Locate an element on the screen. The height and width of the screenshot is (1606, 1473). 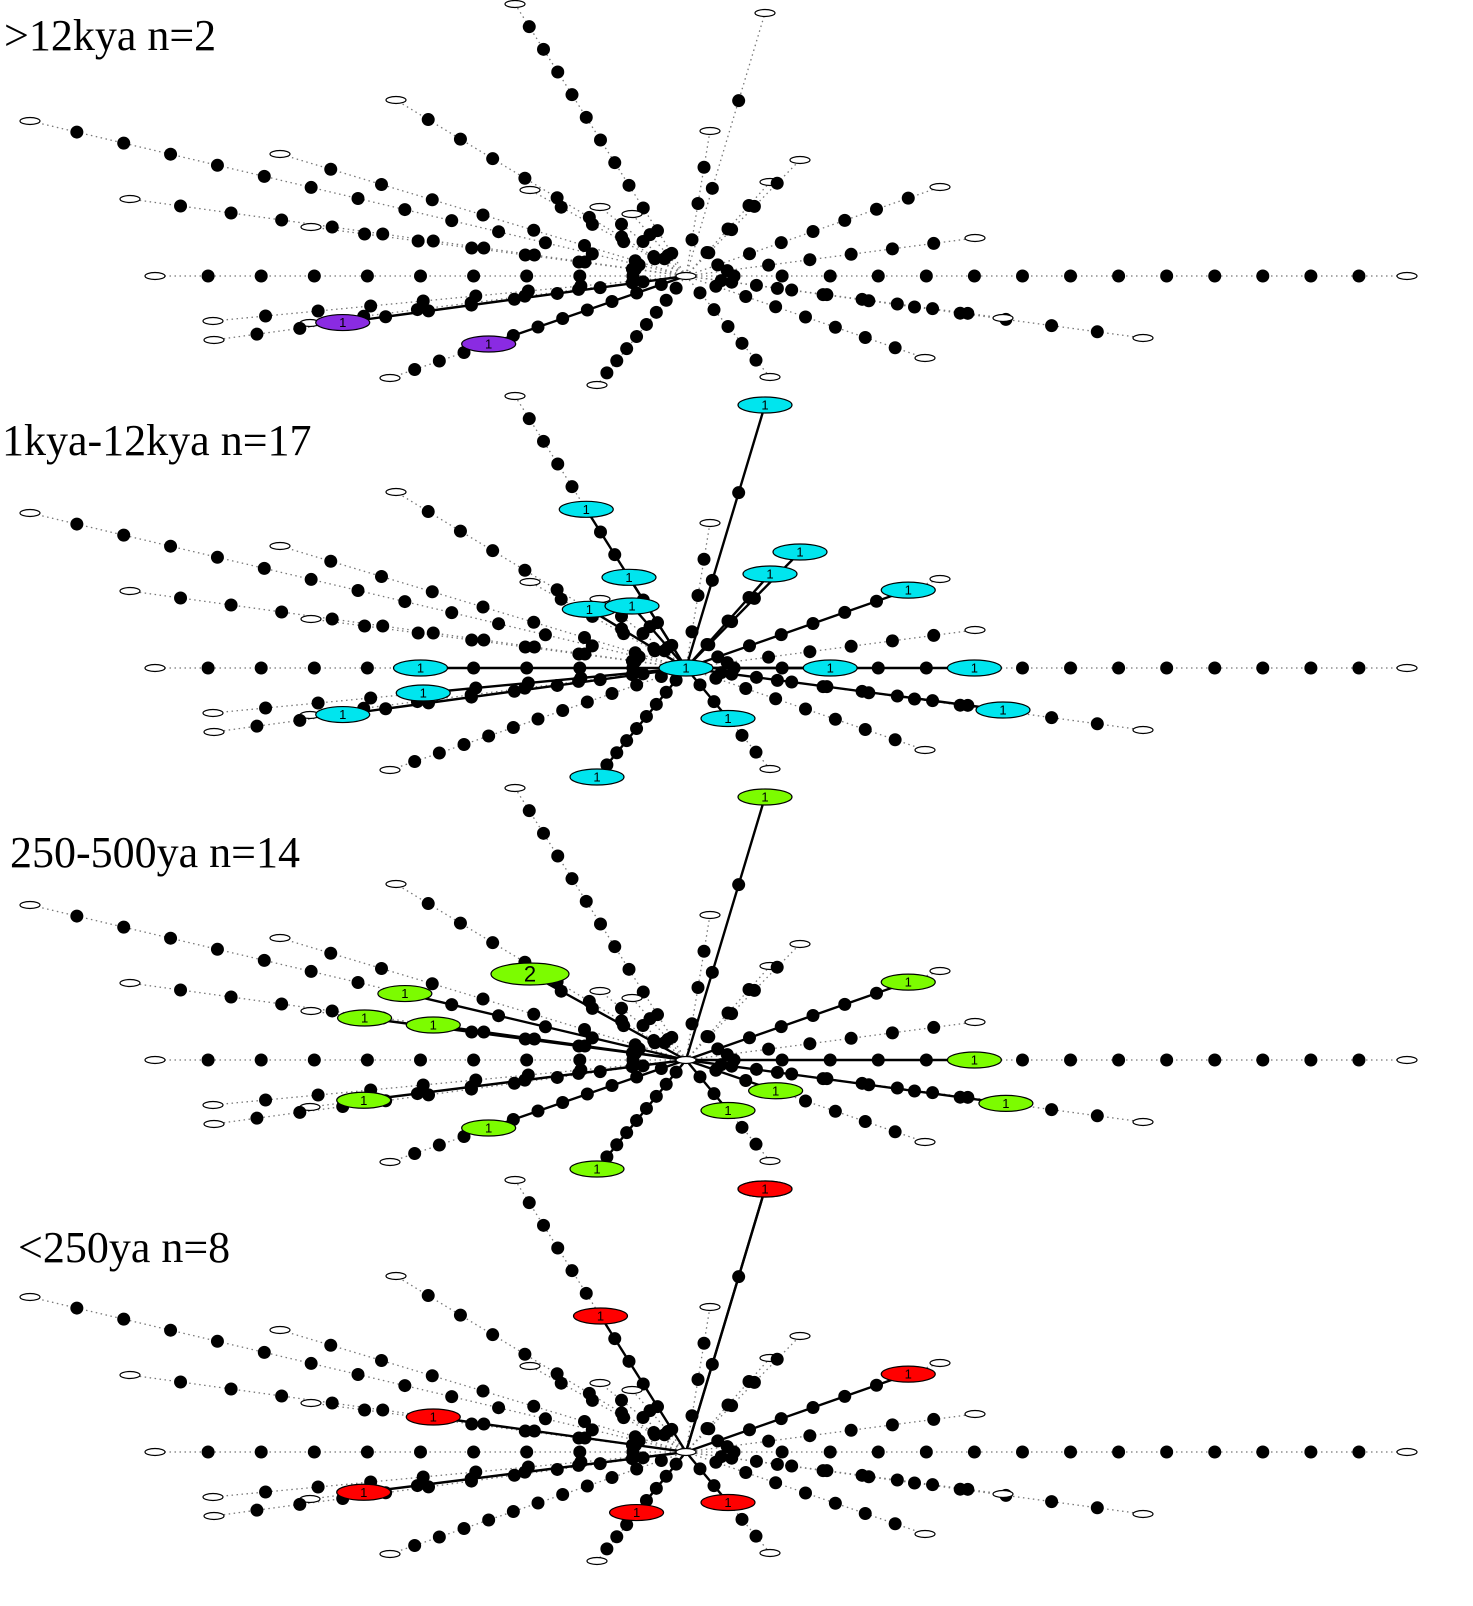
panel-title: 1kya-12kya n=17 is located at coordinates (157, 440).